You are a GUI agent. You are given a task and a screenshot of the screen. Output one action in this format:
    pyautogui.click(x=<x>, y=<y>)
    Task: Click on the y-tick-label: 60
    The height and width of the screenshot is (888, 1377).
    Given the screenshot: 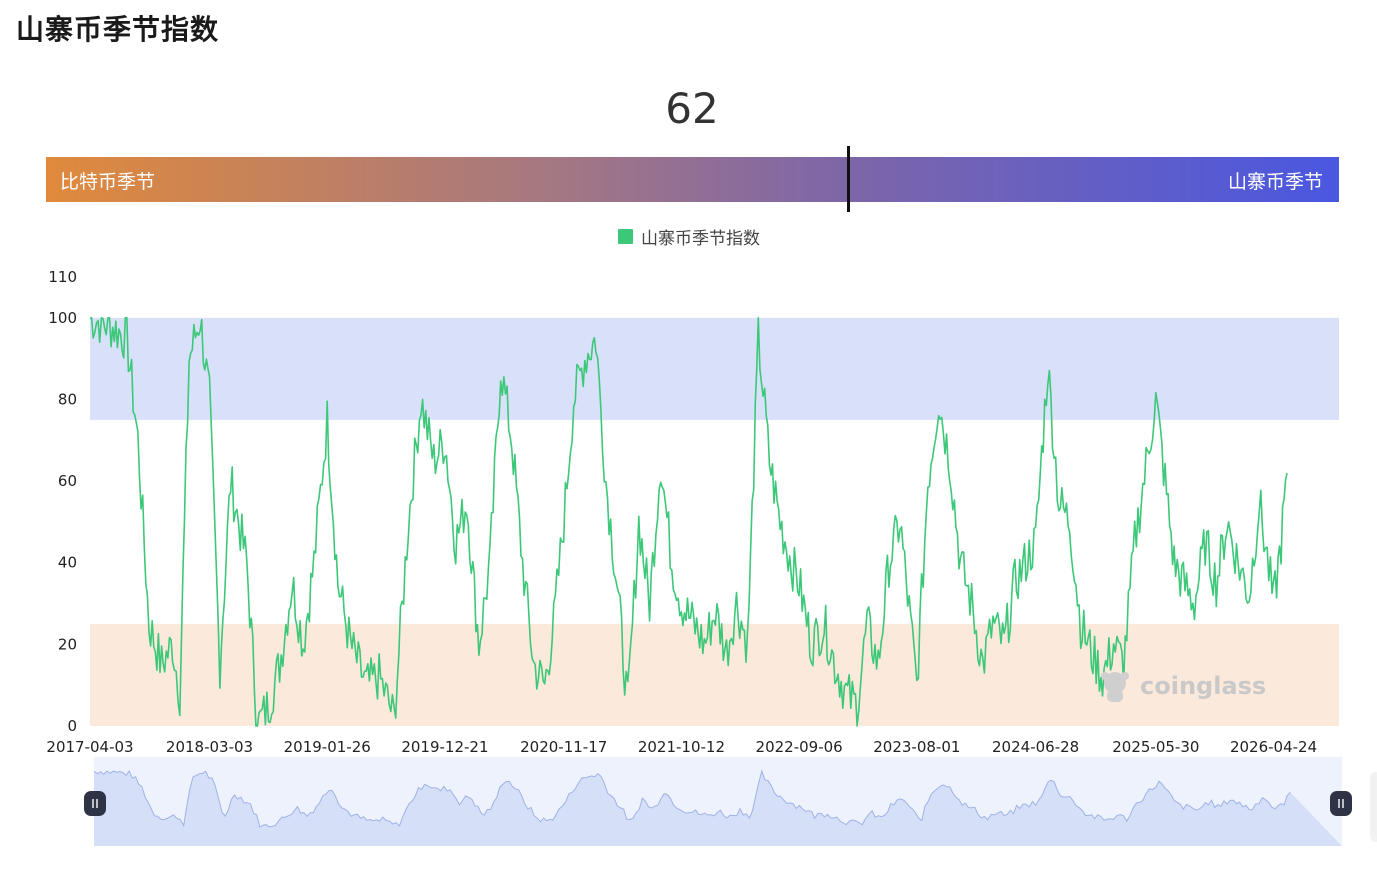 What is the action you would take?
    pyautogui.click(x=67, y=481)
    